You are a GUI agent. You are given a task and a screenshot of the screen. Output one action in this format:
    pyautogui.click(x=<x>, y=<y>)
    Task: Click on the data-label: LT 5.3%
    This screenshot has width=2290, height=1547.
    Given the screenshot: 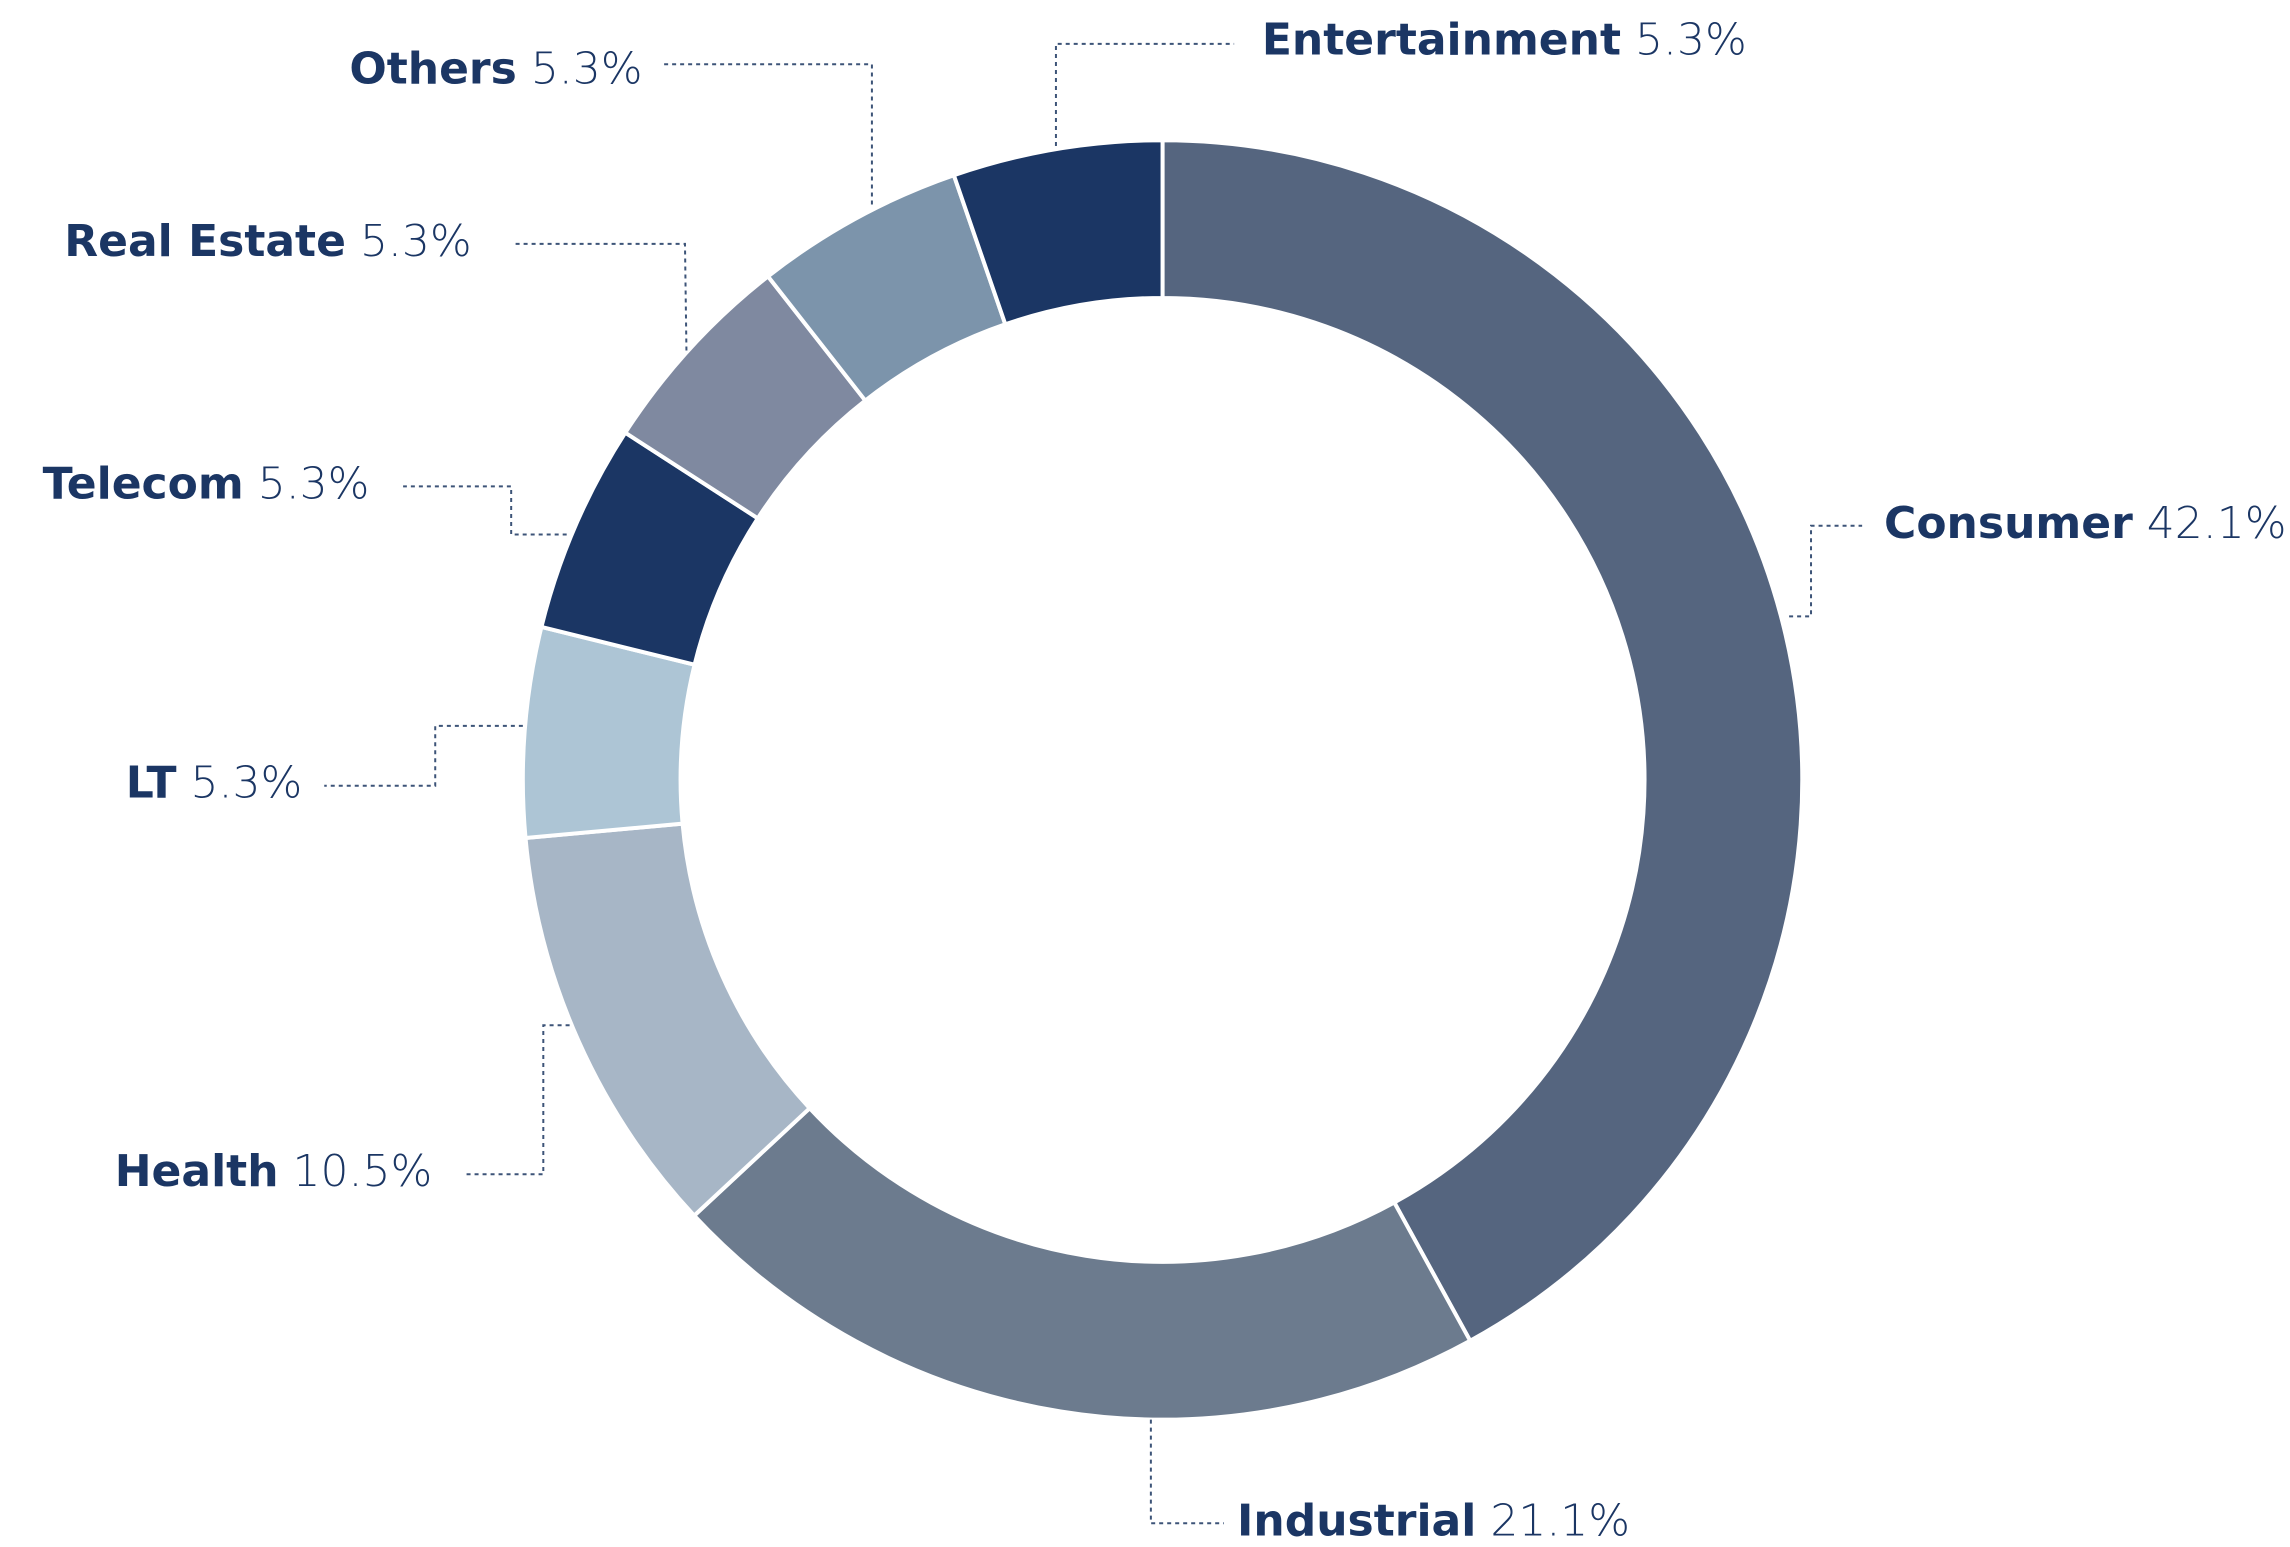 What is the action you would take?
    pyautogui.click(x=214, y=783)
    